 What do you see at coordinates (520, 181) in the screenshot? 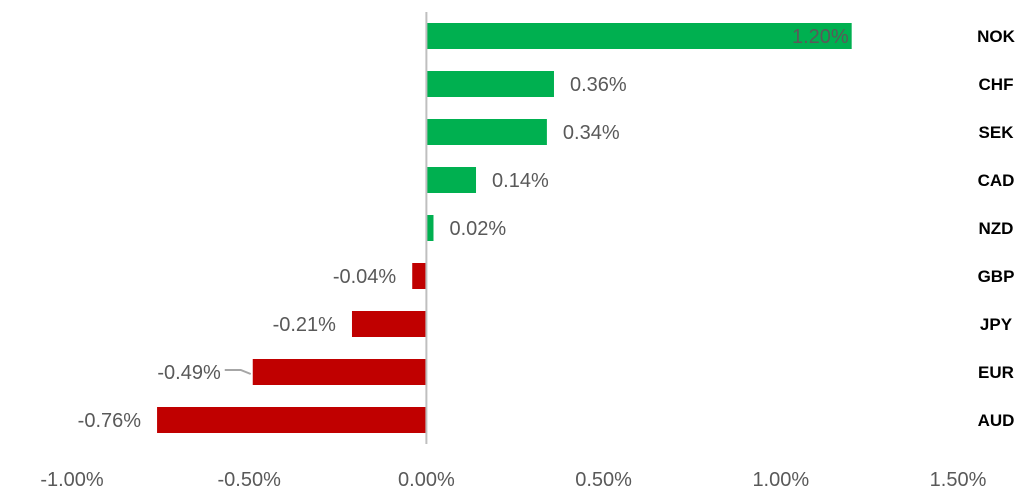
I see `value-label-cad: 0.14%` at bounding box center [520, 181].